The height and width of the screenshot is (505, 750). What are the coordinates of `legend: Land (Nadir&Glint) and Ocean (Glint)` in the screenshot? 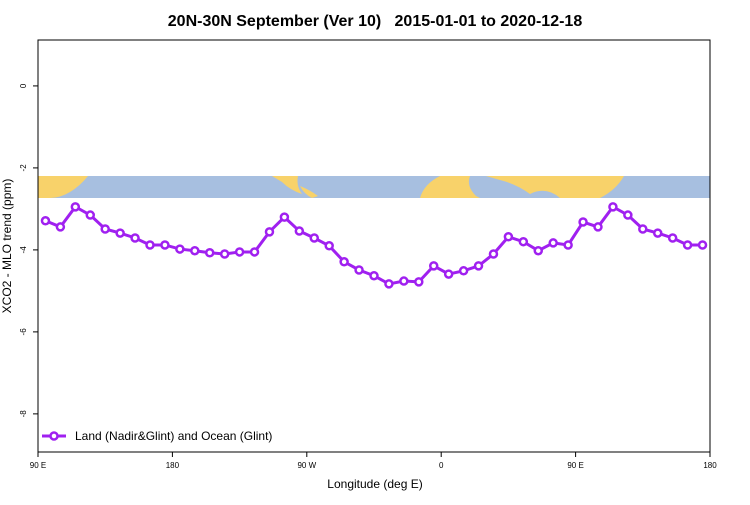 It's located at (157, 436).